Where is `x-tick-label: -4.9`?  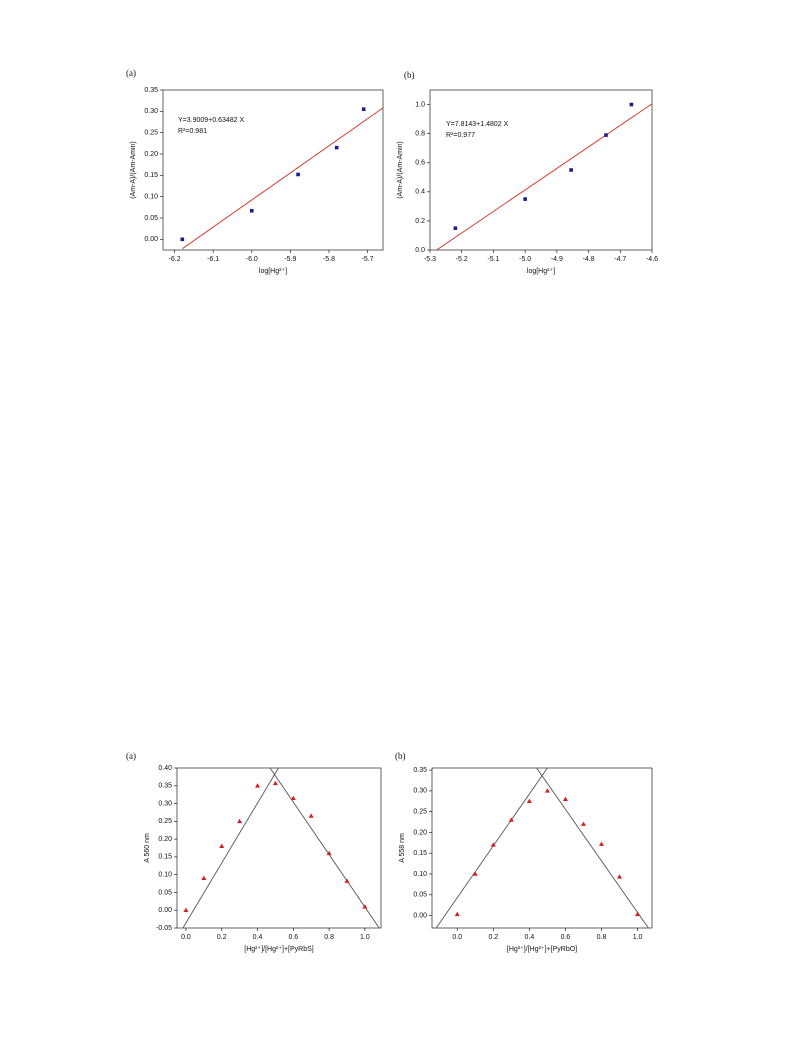
x-tick-label: -4.9 is located at coordinates (557, 259).